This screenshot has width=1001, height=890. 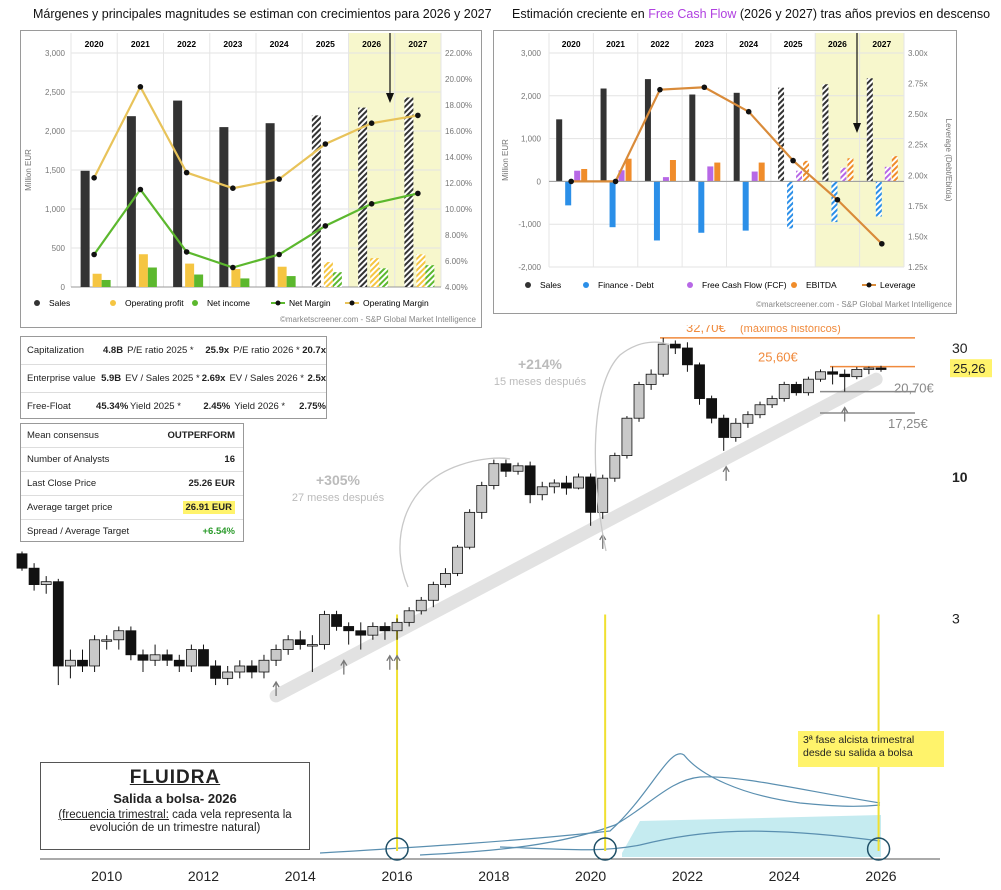 What do you see at coordinates (154, 303) in the screenshot?
I see `legend-label: Operating profit` at bounding box center [154, 303].